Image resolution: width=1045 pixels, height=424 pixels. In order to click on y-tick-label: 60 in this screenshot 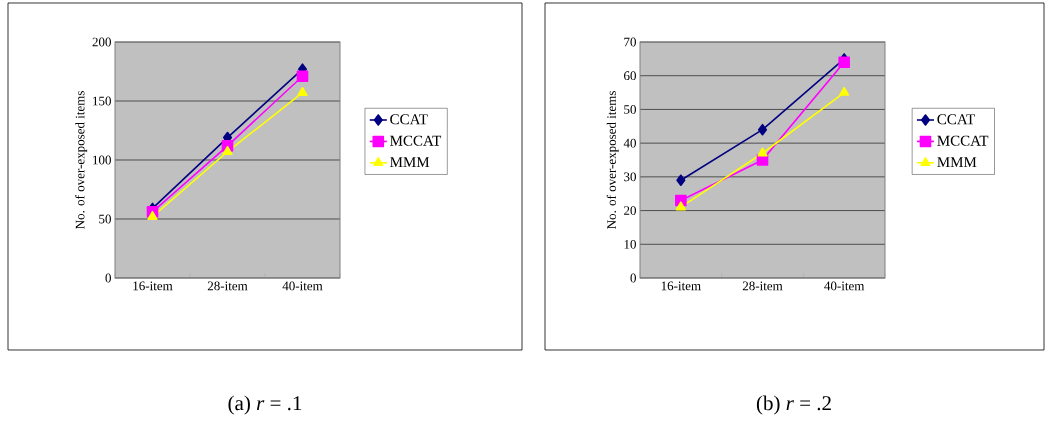, I will do `click(630, 76)`.